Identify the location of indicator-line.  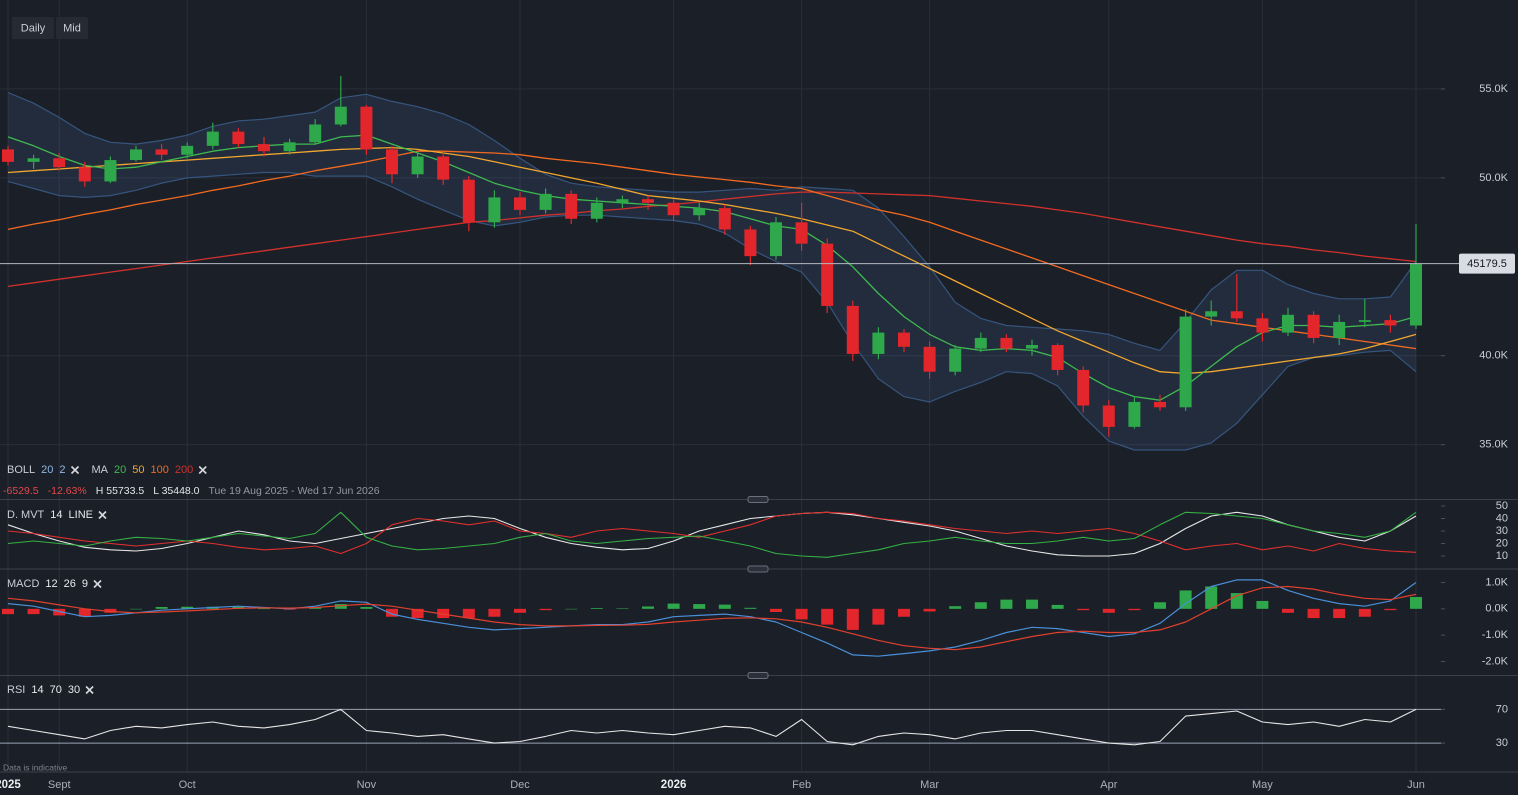
(712, 533).